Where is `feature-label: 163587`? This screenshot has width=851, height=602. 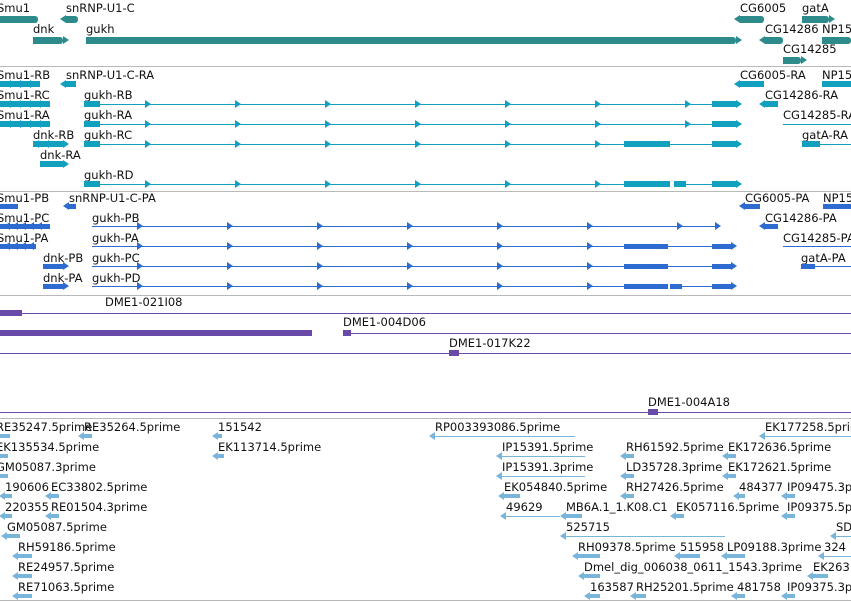 feature-label: 163587 is located at coordinates (612, 587).